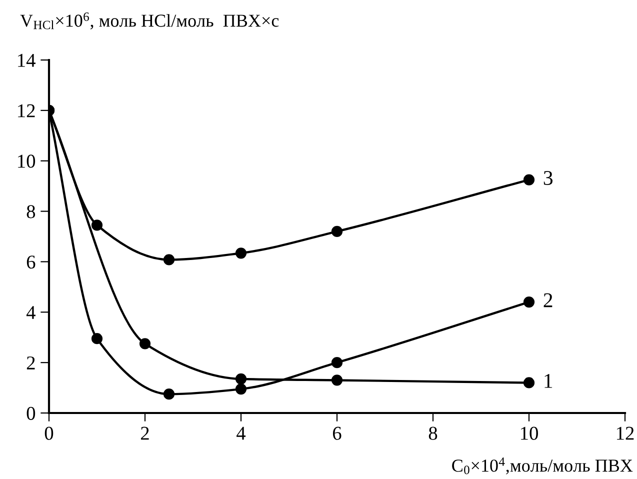 The width and height of the screenshot is (637, 479). What do you see at coordinates (30, 363) in the screenshot?
I see `y-tick-label: 2` at bounding box center [30, 363].